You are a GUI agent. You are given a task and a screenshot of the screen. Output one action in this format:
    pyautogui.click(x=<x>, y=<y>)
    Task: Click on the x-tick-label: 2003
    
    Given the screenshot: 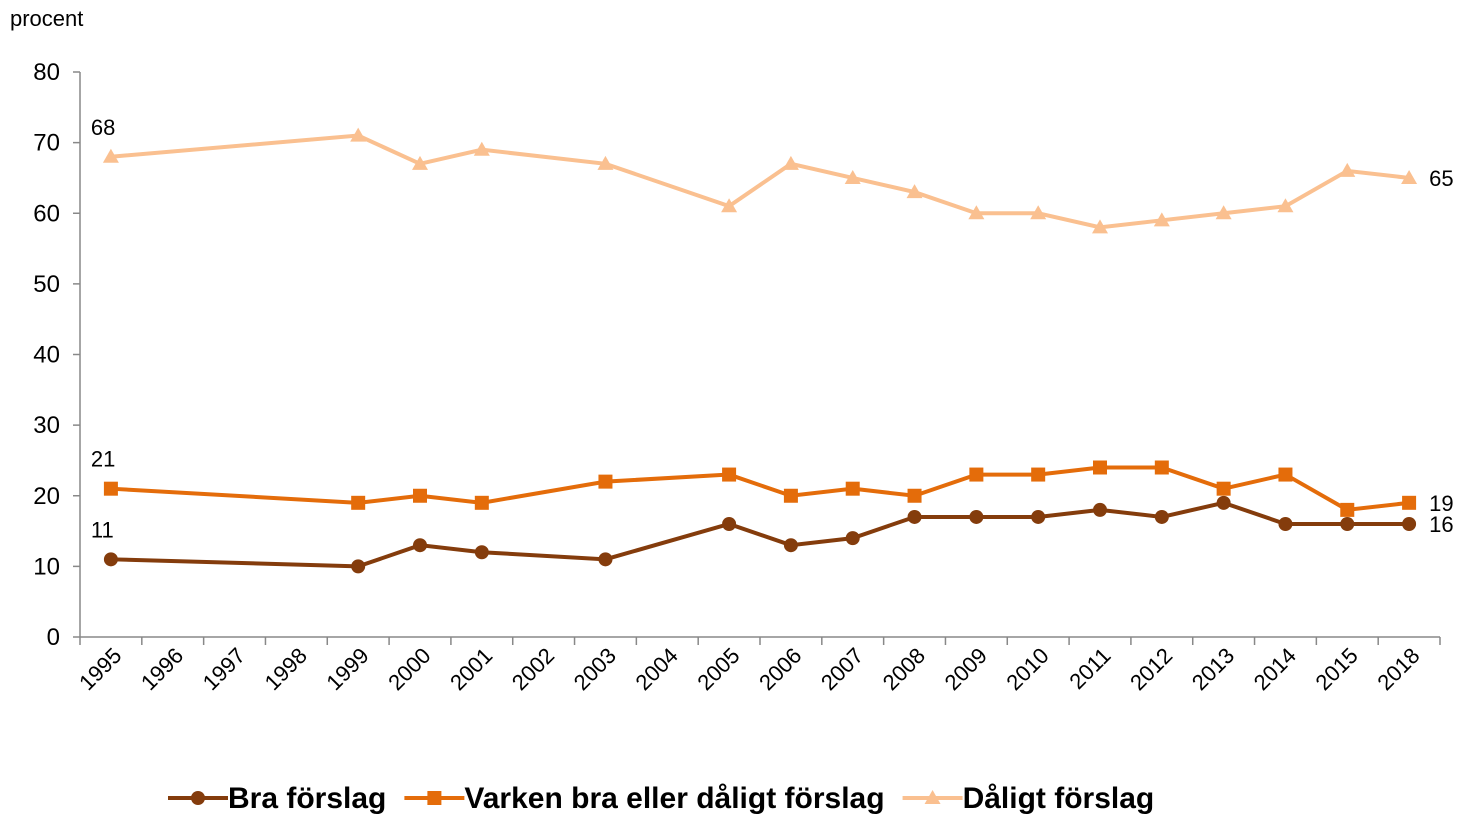 What is the action you would take?
    pyautogui.click(x=595, y=669)
    